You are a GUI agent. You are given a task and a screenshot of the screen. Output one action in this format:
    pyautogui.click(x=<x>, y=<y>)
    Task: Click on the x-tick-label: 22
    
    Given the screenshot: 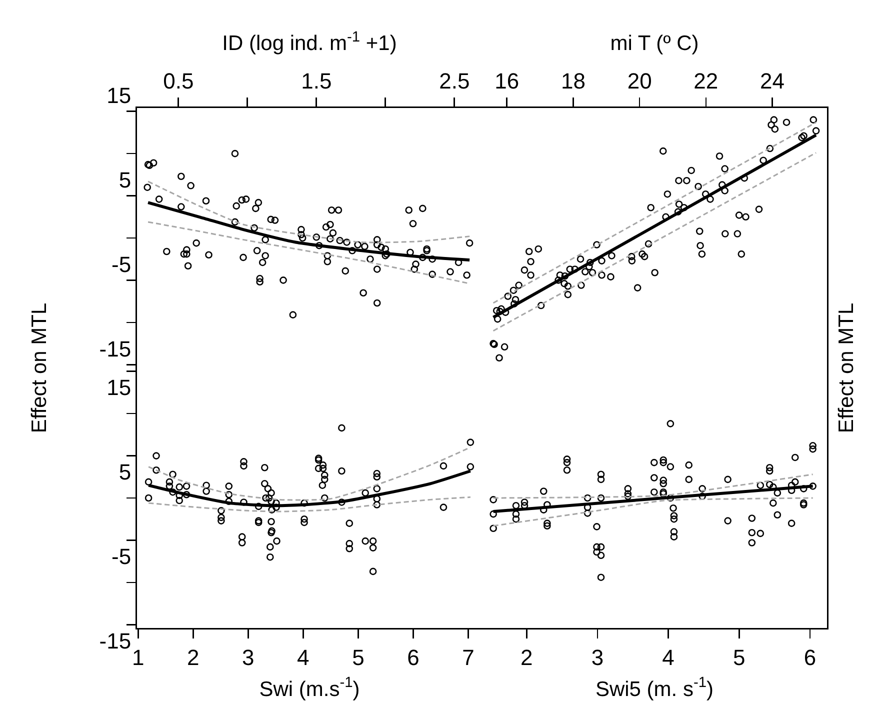 What is the action you would take?
    pyautogui.click(x=706, y=81)
    